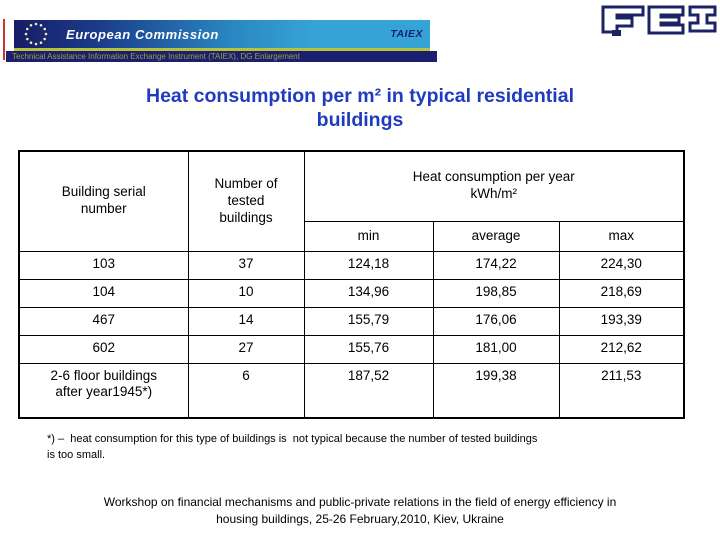 This screenshot has width=720, height=540. Describe the element at coordinates (246, 390) in the screenshot. I see `table-cell: 6` at that location.